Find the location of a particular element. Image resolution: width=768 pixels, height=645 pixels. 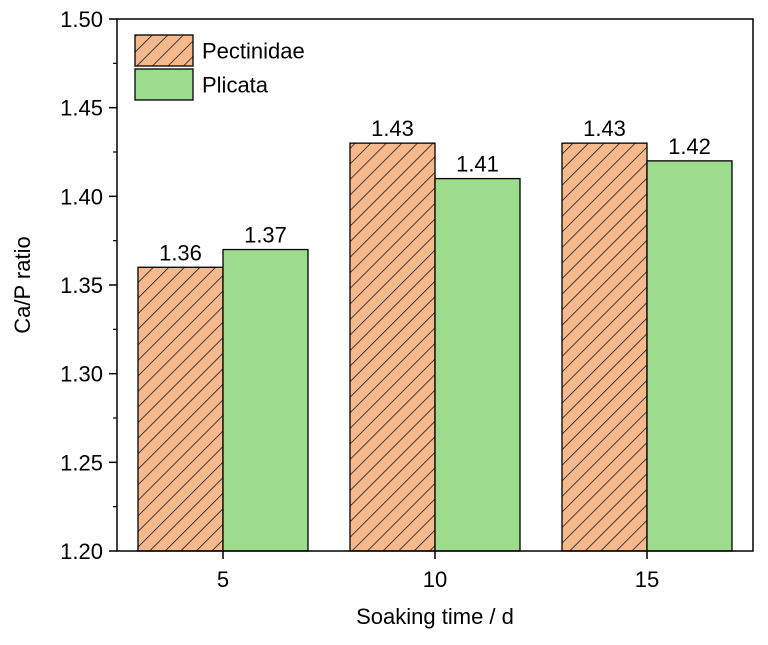

y-axis-title: Ca/P ratio is located at coordinates (22, 284).